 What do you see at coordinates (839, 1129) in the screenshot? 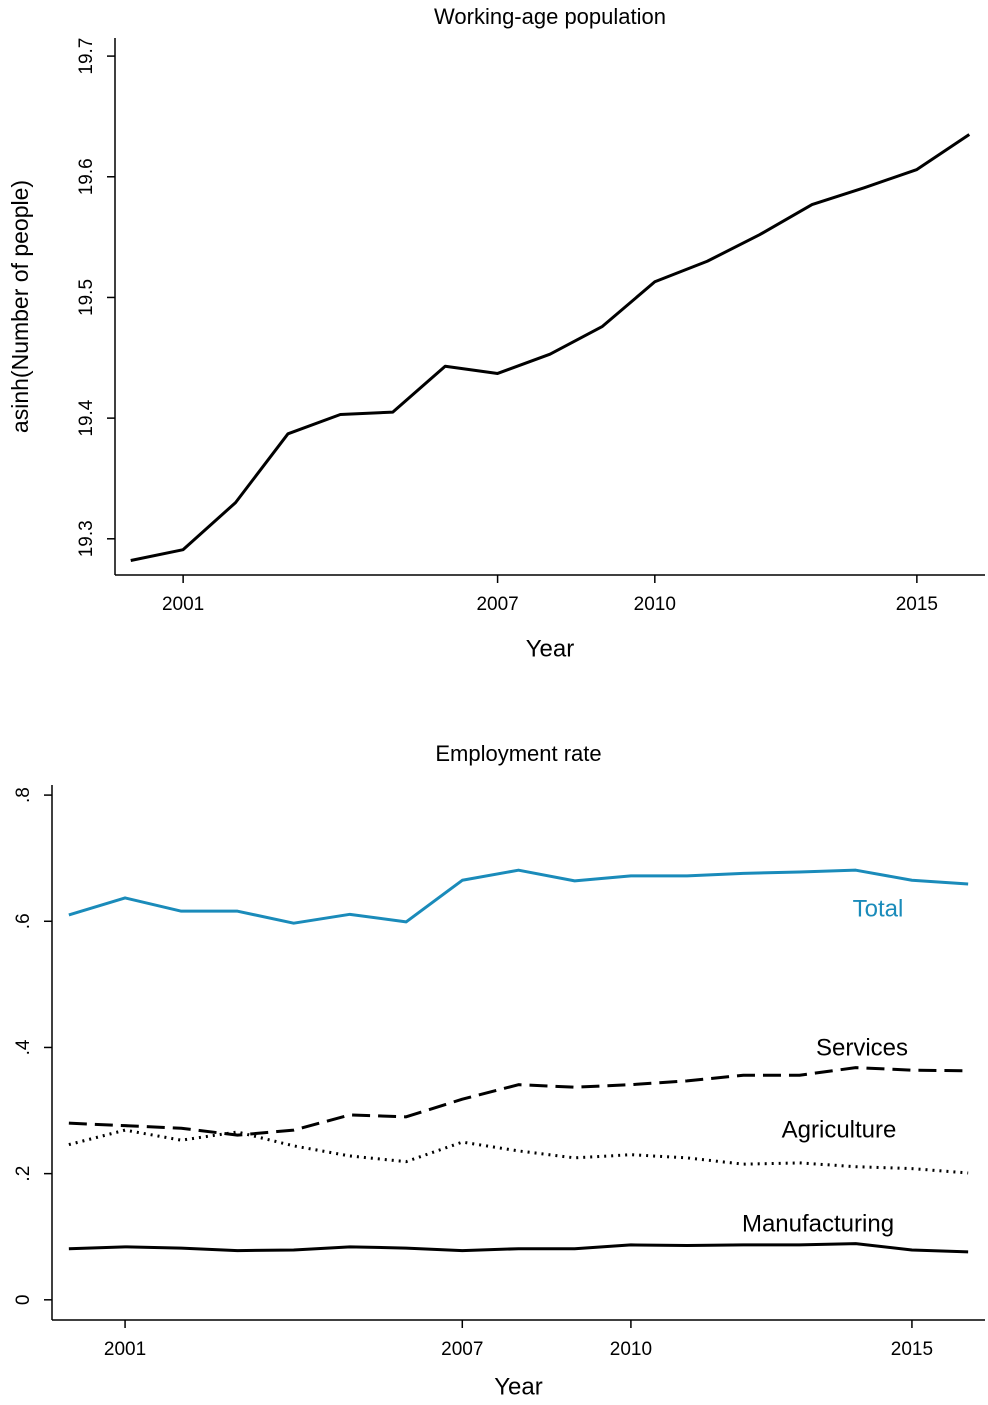
I see `series-label: Agriculture` at bounding box center [839, 1129].